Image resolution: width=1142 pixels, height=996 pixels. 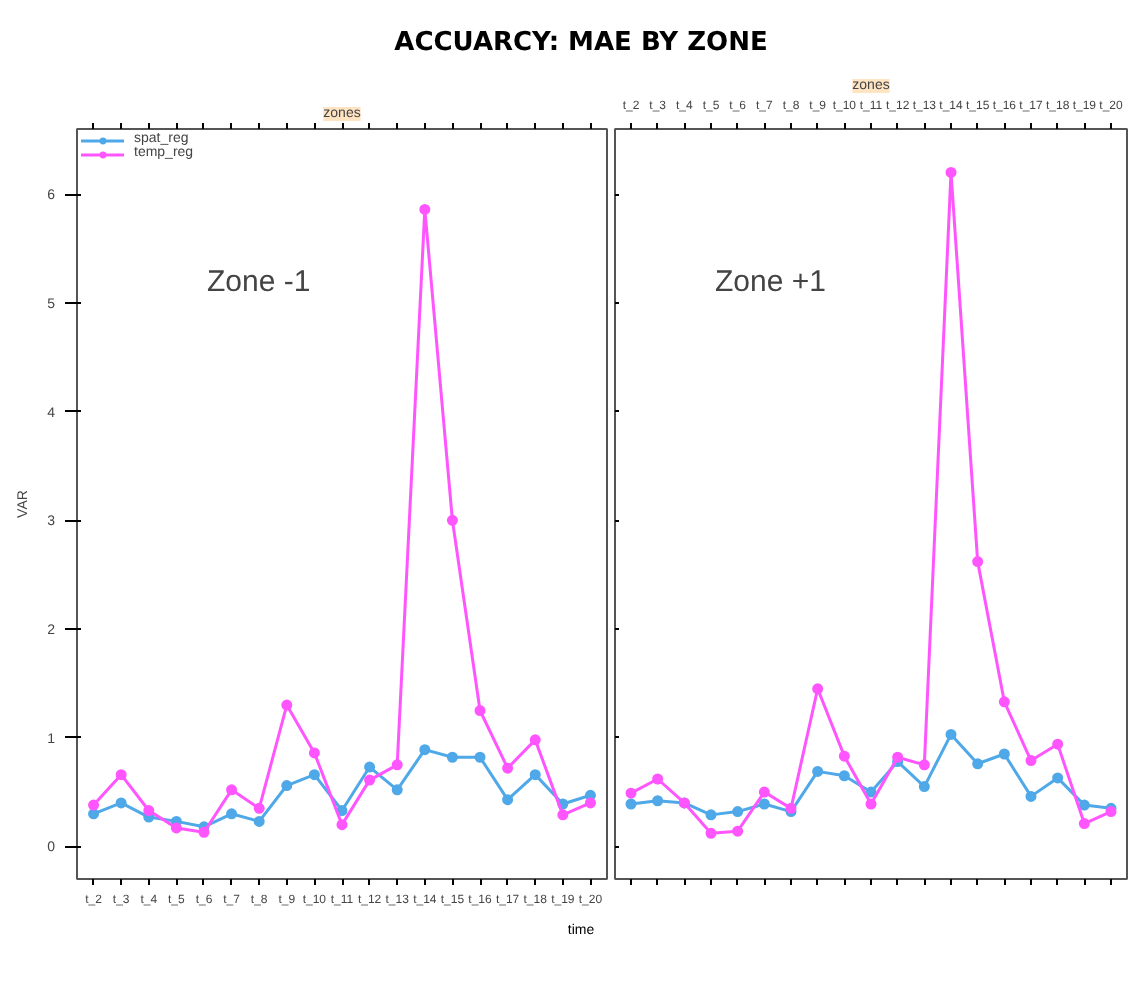 I want to click on annotation: Zone -1, so click(x=259, y=282).